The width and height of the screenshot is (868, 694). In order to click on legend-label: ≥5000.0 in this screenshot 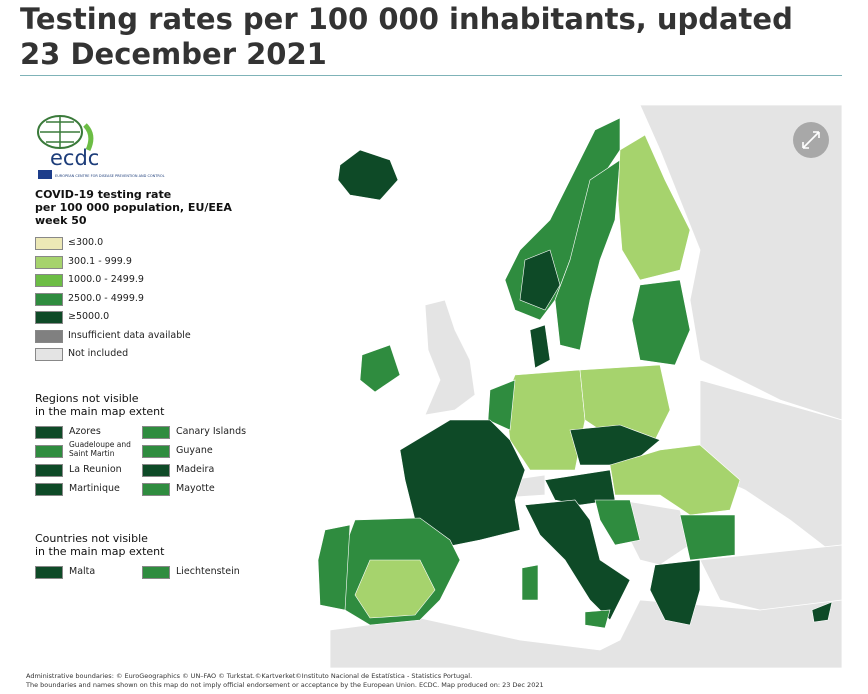, I will do `click(89, 316)`.